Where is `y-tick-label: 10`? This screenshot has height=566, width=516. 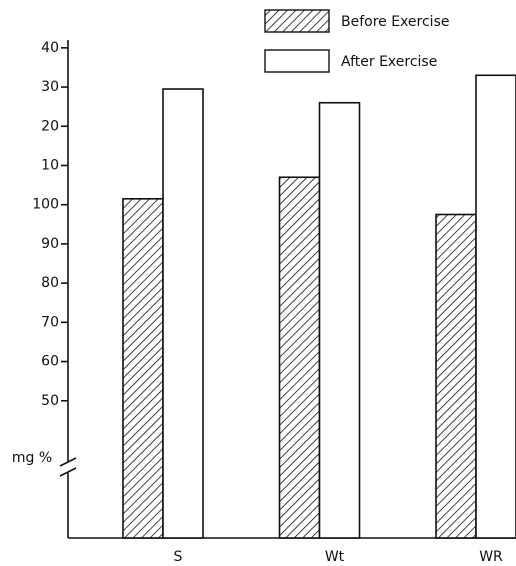 y-tick-label: 10 is located at coordinates (50, 165).